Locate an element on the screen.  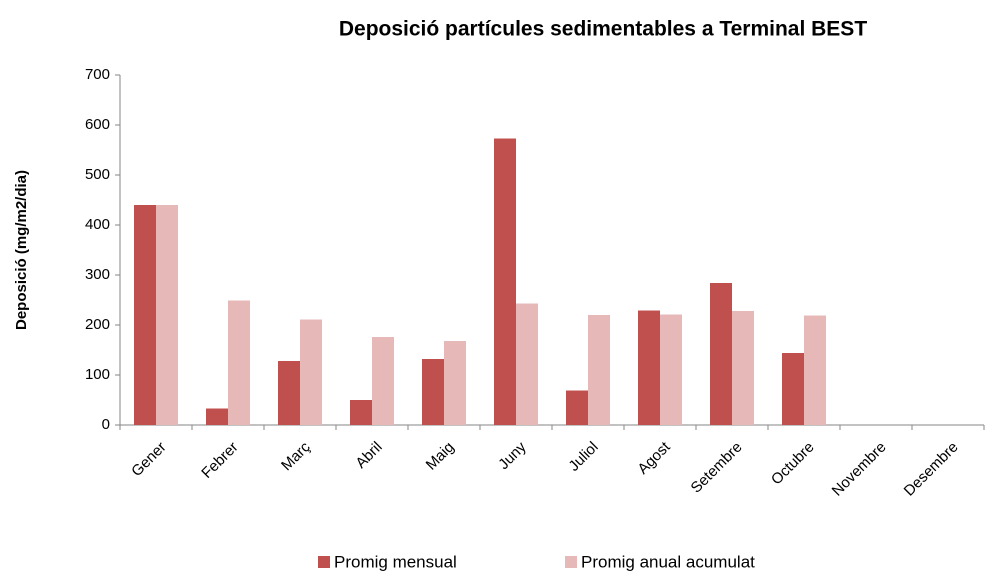
x-tick-label: Octubre is located at coordinates (793, 464).